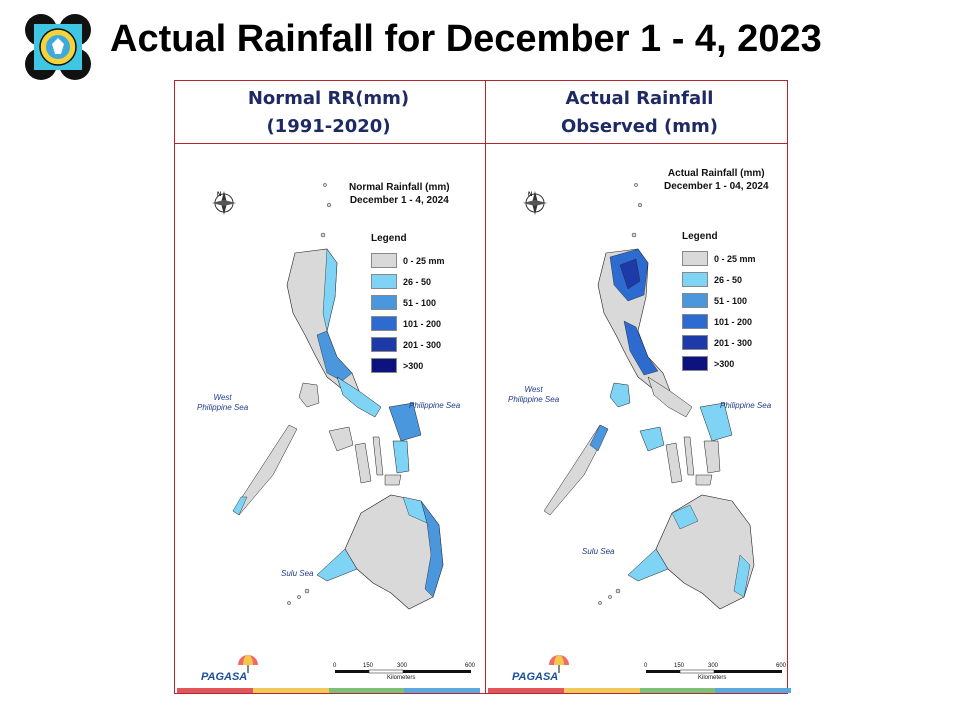 The image size is (960, 720). What do you see at coordinates (363, 463) in the screenshot?
I see `negros-landmass` at bounding box center [363, 463].